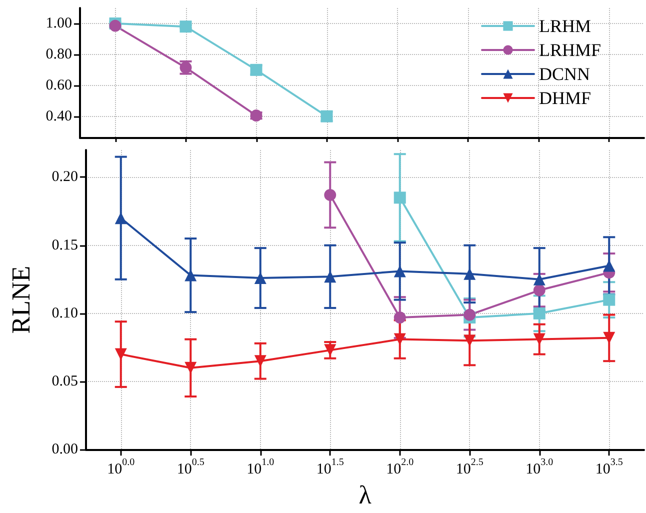 The width and height of the screenshot is (646, 513). What do you see at coordinates (569, 50) in the screenshot?
I see `legend-label: LRHMF` at bounding box center [569, 50].